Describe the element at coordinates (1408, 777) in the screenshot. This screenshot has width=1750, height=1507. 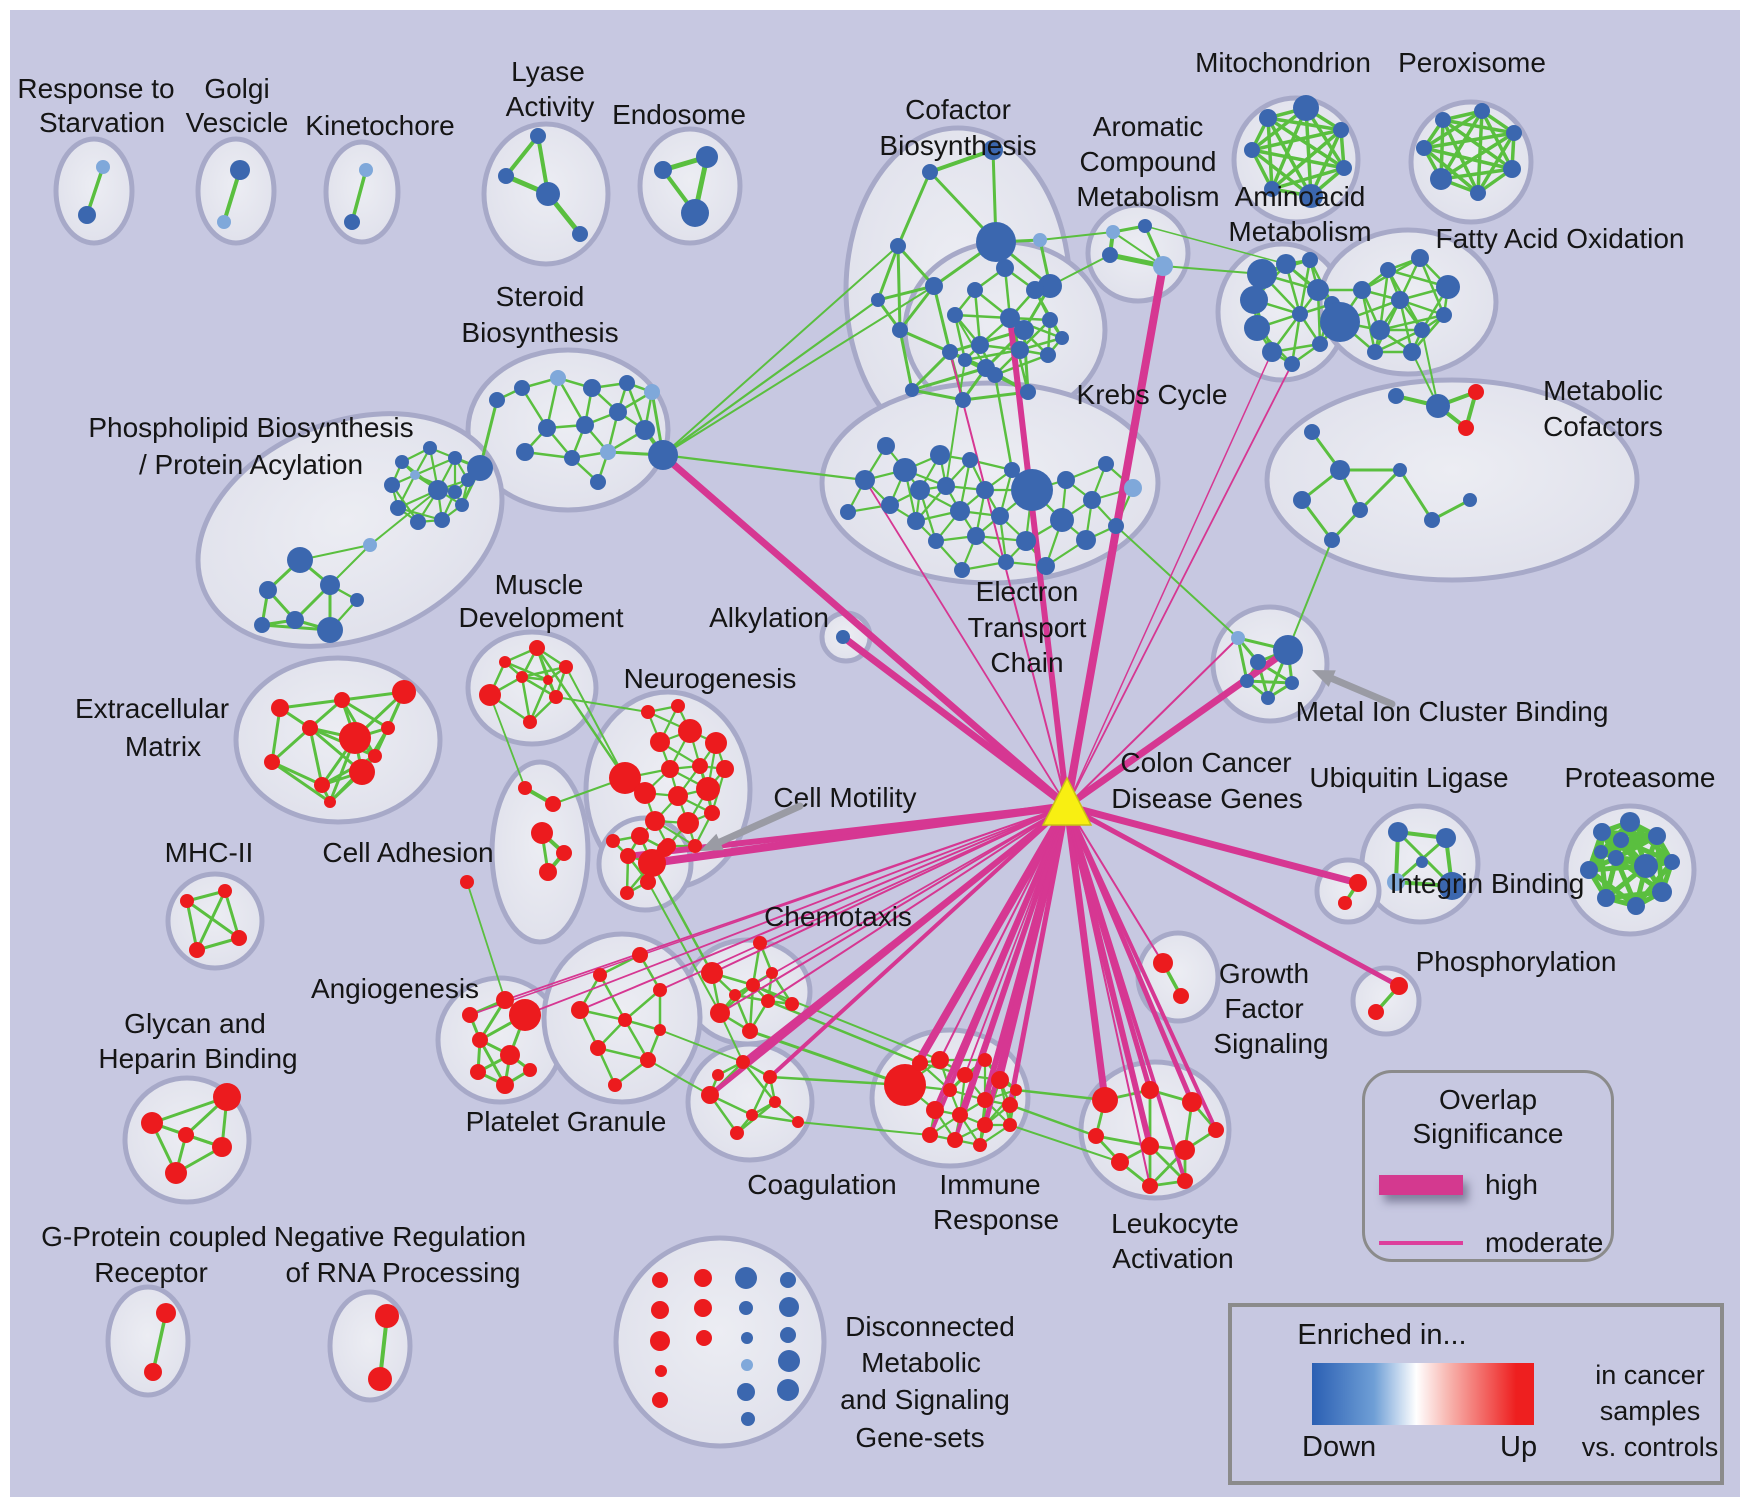
I see `ubiquitin-ligase-label: Ubiquitin Ligase` at that location.